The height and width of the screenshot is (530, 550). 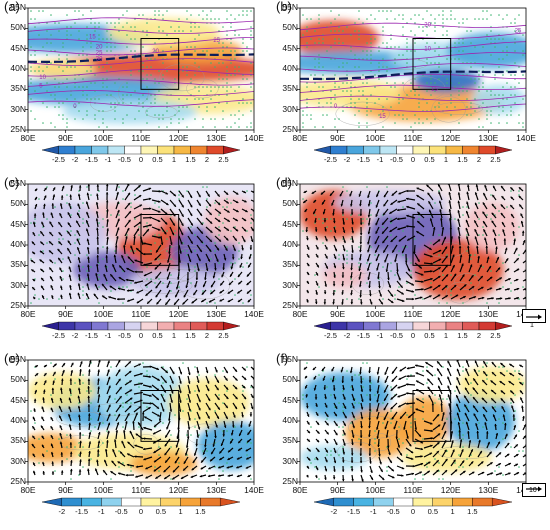 I want to click on terrain-contours, so click(x=409, y=92).